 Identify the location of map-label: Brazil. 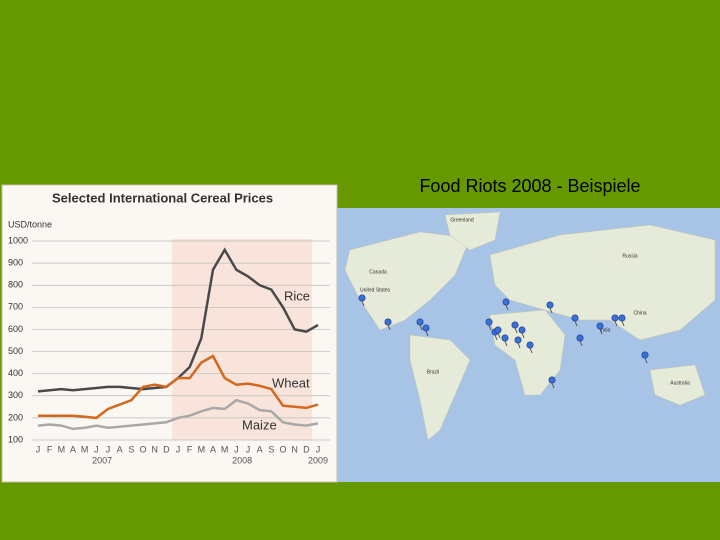
(433, 372).